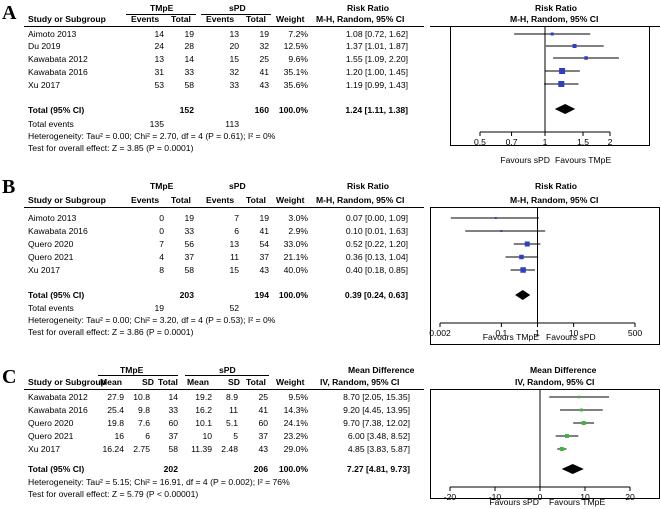 Image resolution: width=661 pixels, height=509 pixels. What do you see at coordinates (9, 377) in the screenshot?
I see `panel-letter-c: C` at bounding box center [9, 377].